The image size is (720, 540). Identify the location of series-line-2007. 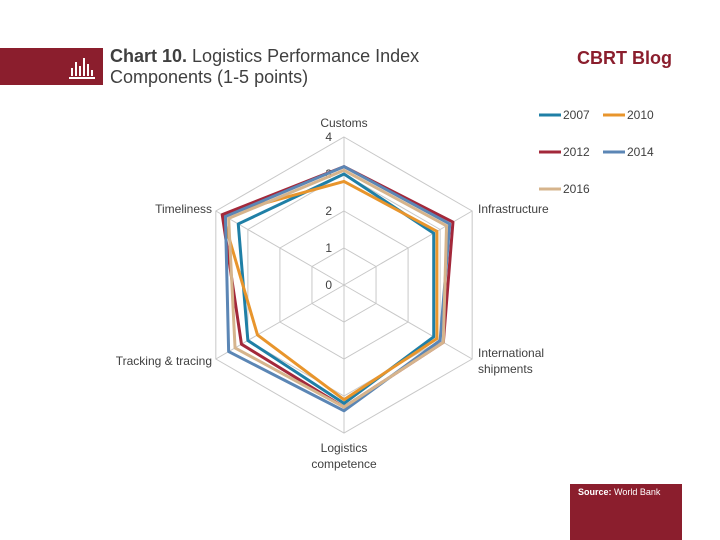
(336, 288).